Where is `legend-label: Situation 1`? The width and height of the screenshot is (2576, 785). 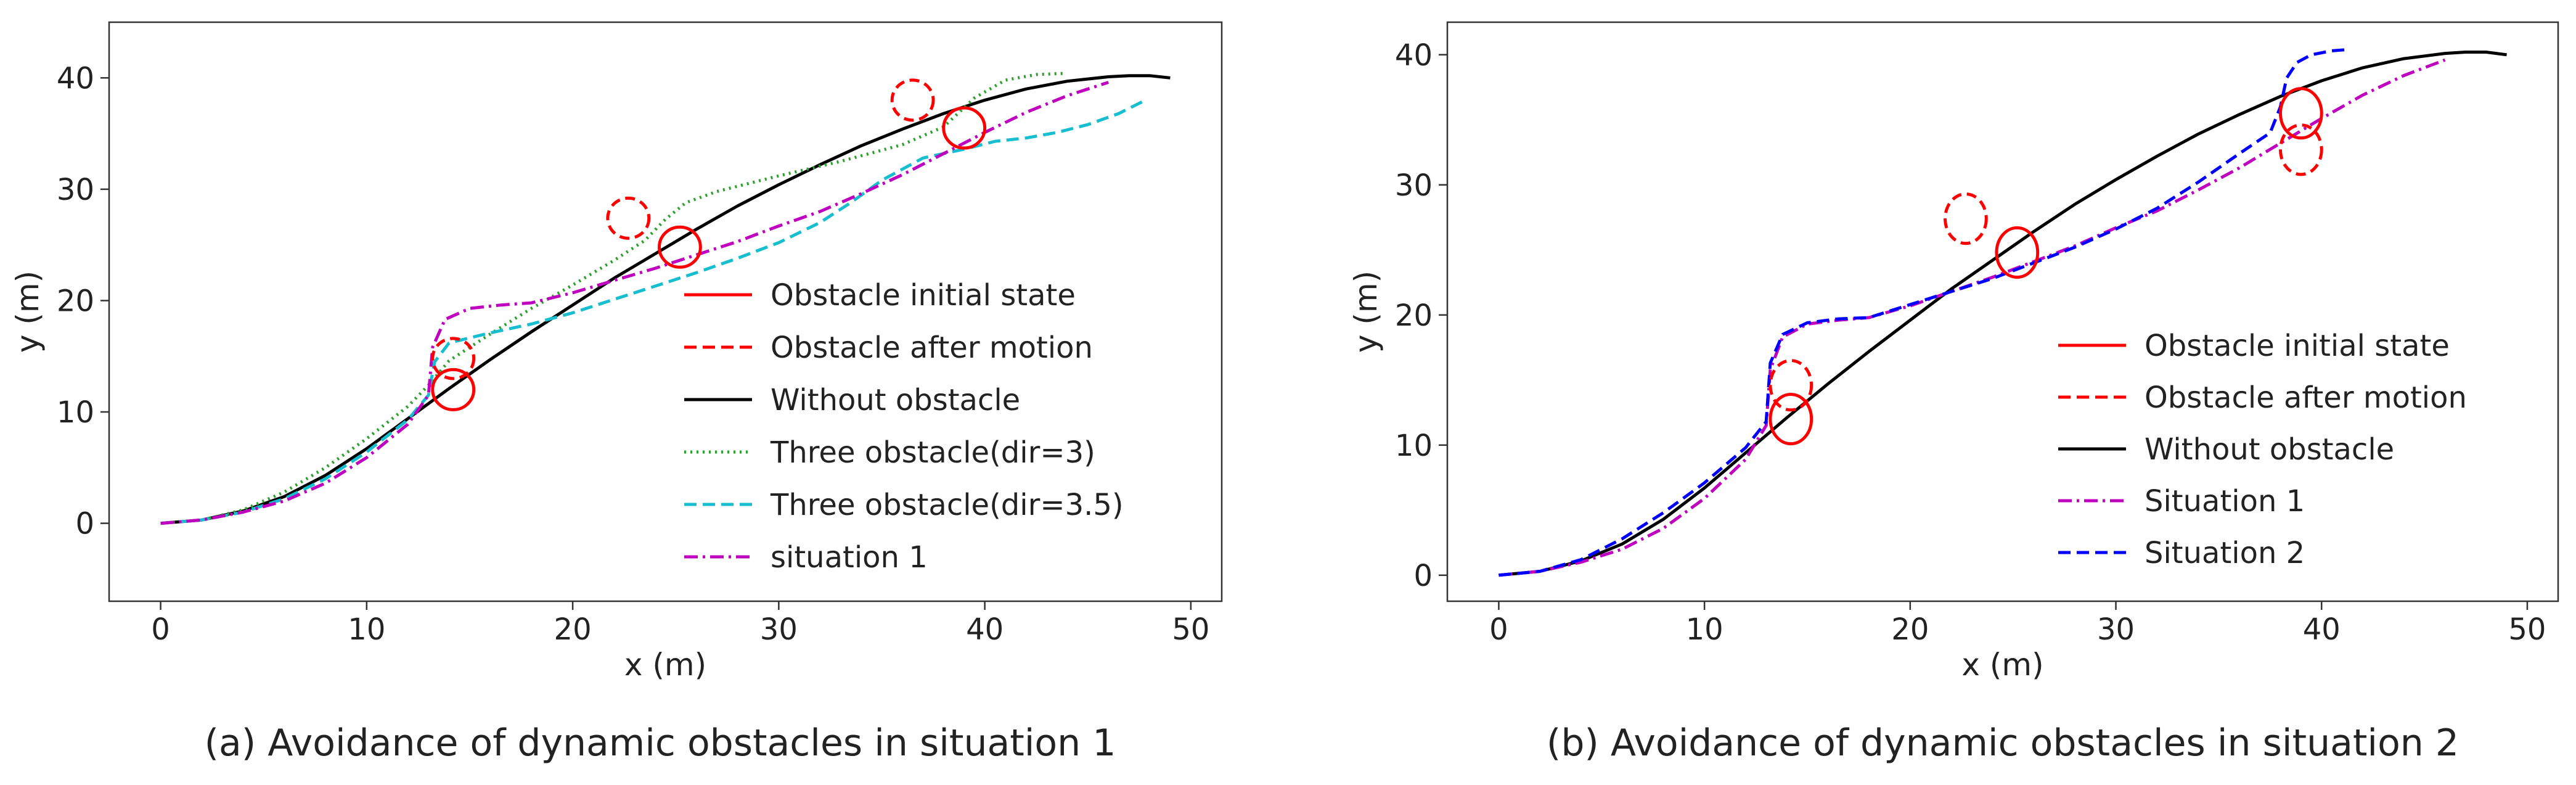 legend-label: Situation 1 is located at coordinates (2225, 502).